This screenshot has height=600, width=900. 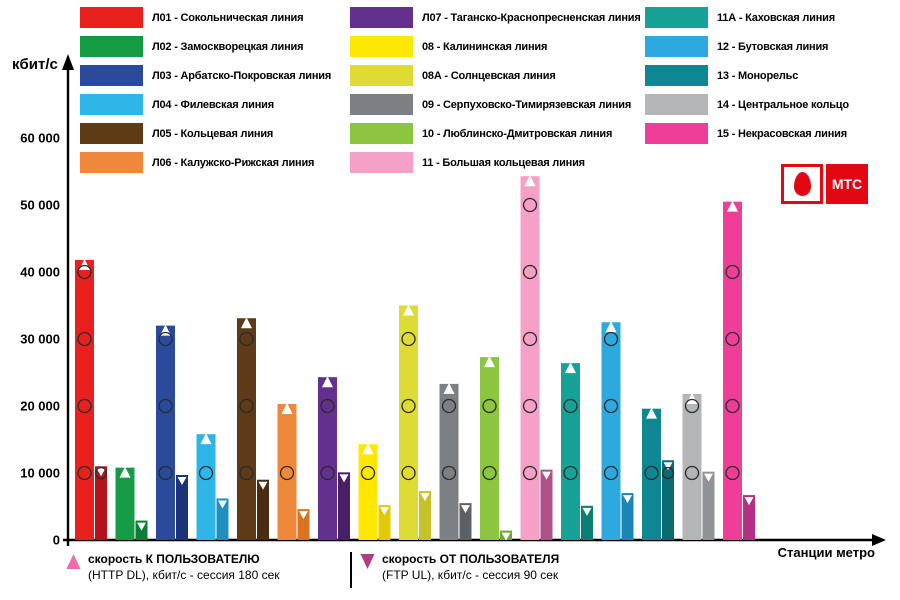 I want to click on legend-label: 09 - Серпуховско-Тимирязевская линия, so click(x=527, y=104).